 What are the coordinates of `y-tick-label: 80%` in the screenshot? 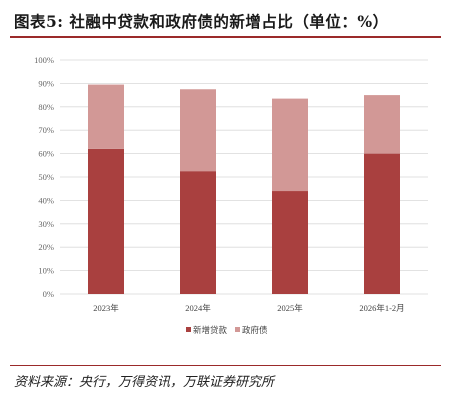 It's located at (46, 107).